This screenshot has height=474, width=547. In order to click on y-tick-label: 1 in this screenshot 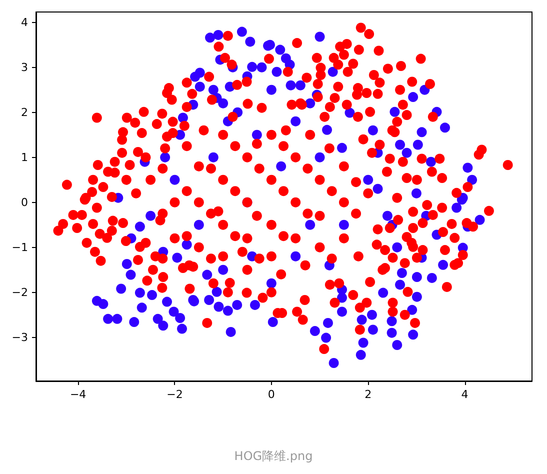, I will do `click(24, 157)`.